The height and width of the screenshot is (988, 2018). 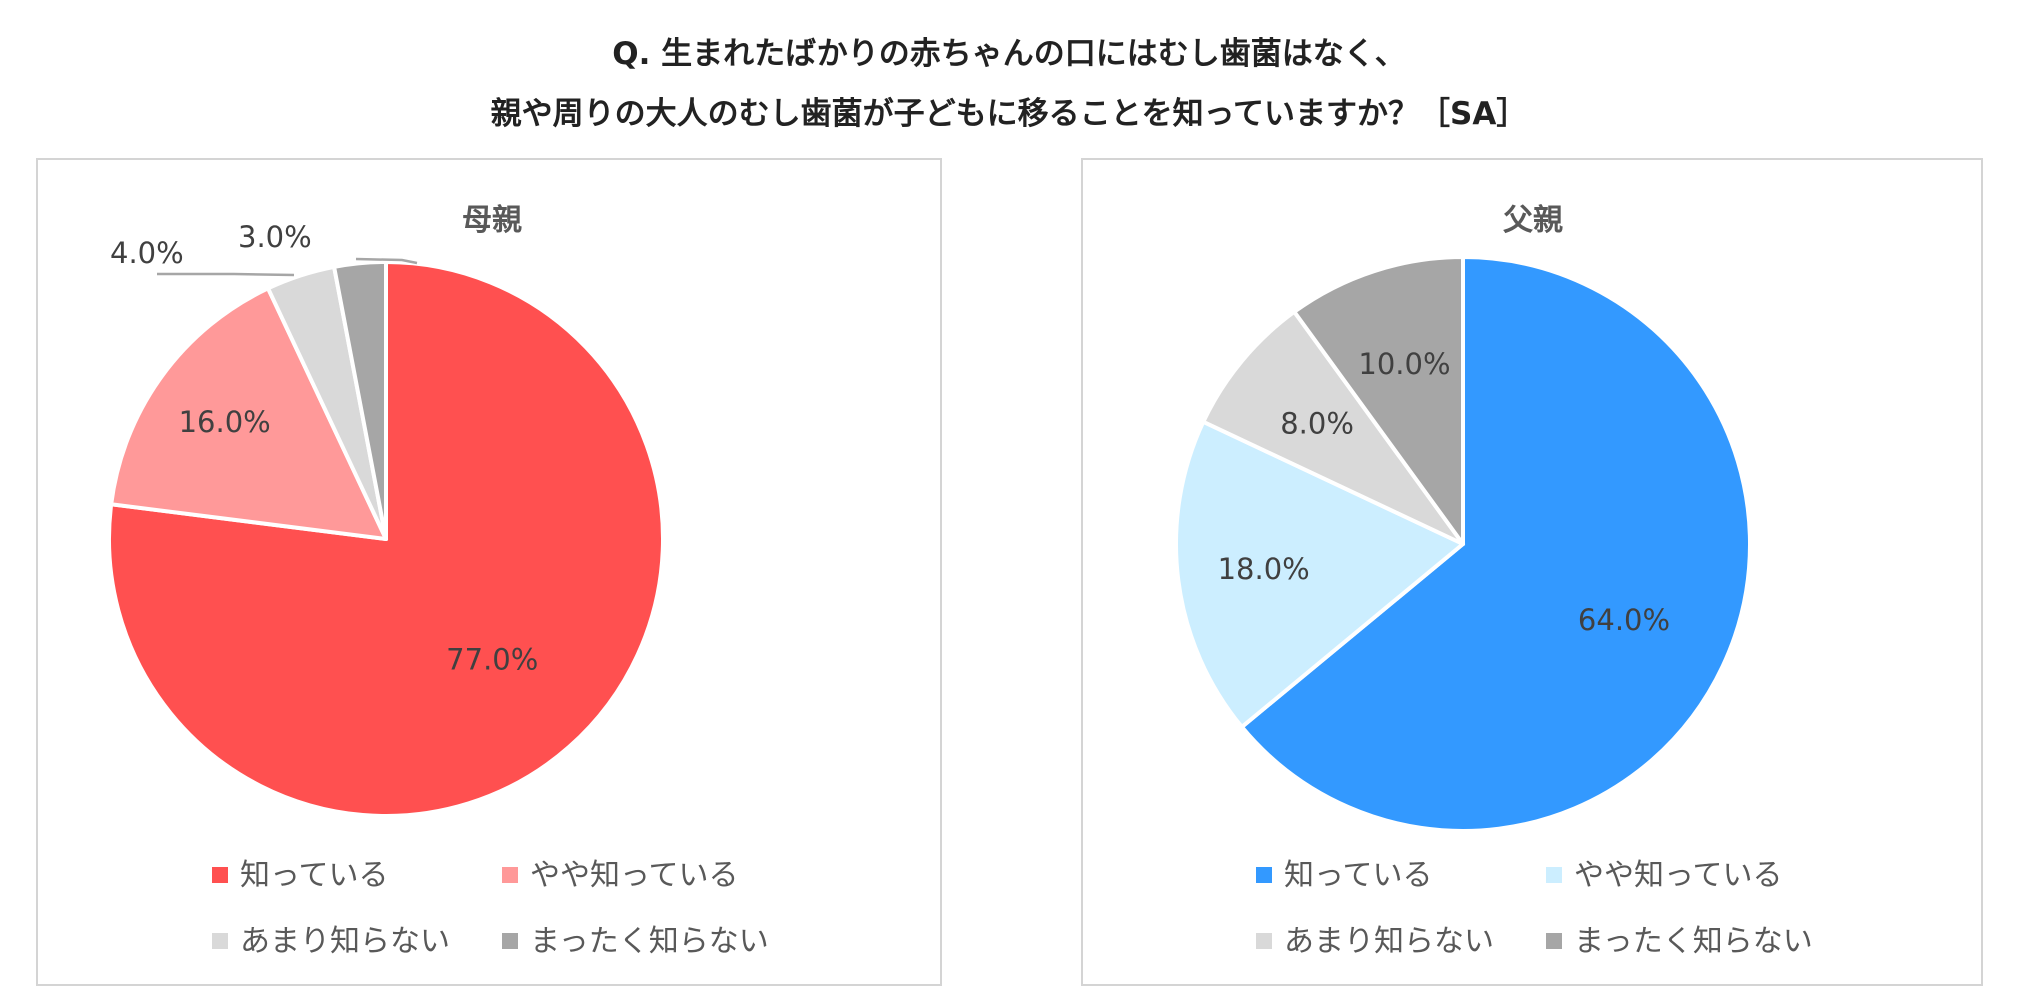 I want to click on legend-swatch-lightblue, so click(x=1554, y=874).